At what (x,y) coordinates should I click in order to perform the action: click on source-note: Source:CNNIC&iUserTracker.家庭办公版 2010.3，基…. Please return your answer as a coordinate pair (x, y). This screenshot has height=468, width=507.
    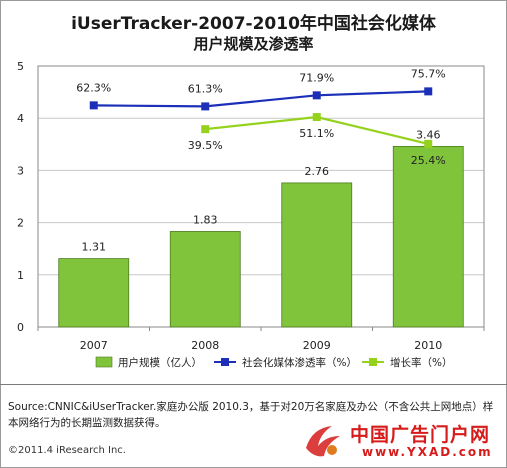
    Looking at the image, I should click on (251, 415).